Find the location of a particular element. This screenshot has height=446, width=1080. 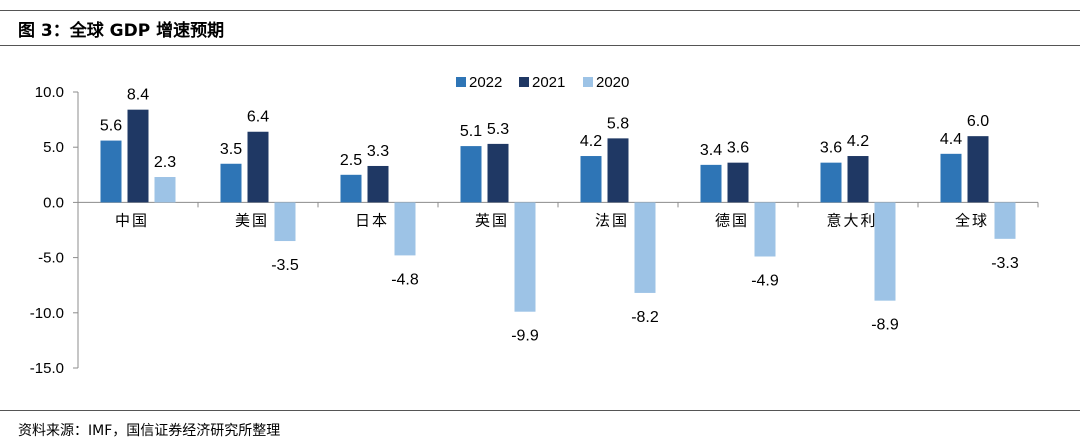

data-label-2020: -4.8 is located at coordinates (405, 279).